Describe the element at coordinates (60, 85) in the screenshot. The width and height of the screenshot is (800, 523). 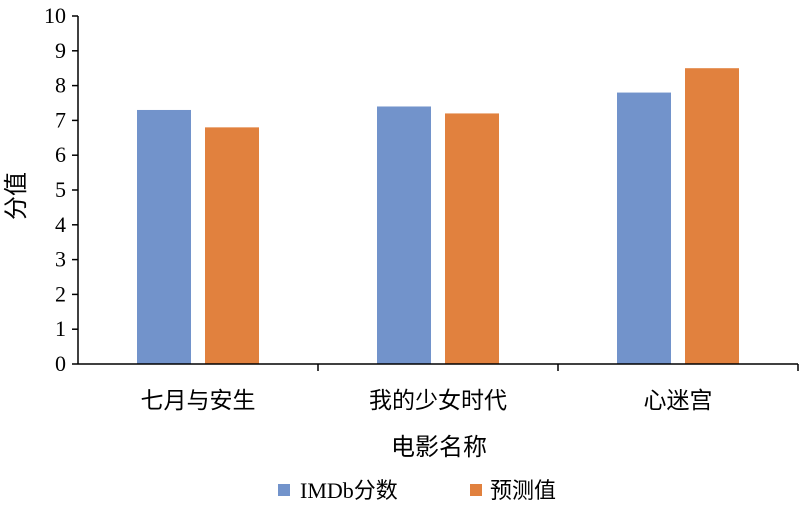
I see `y-tick-label: 8` at that location.